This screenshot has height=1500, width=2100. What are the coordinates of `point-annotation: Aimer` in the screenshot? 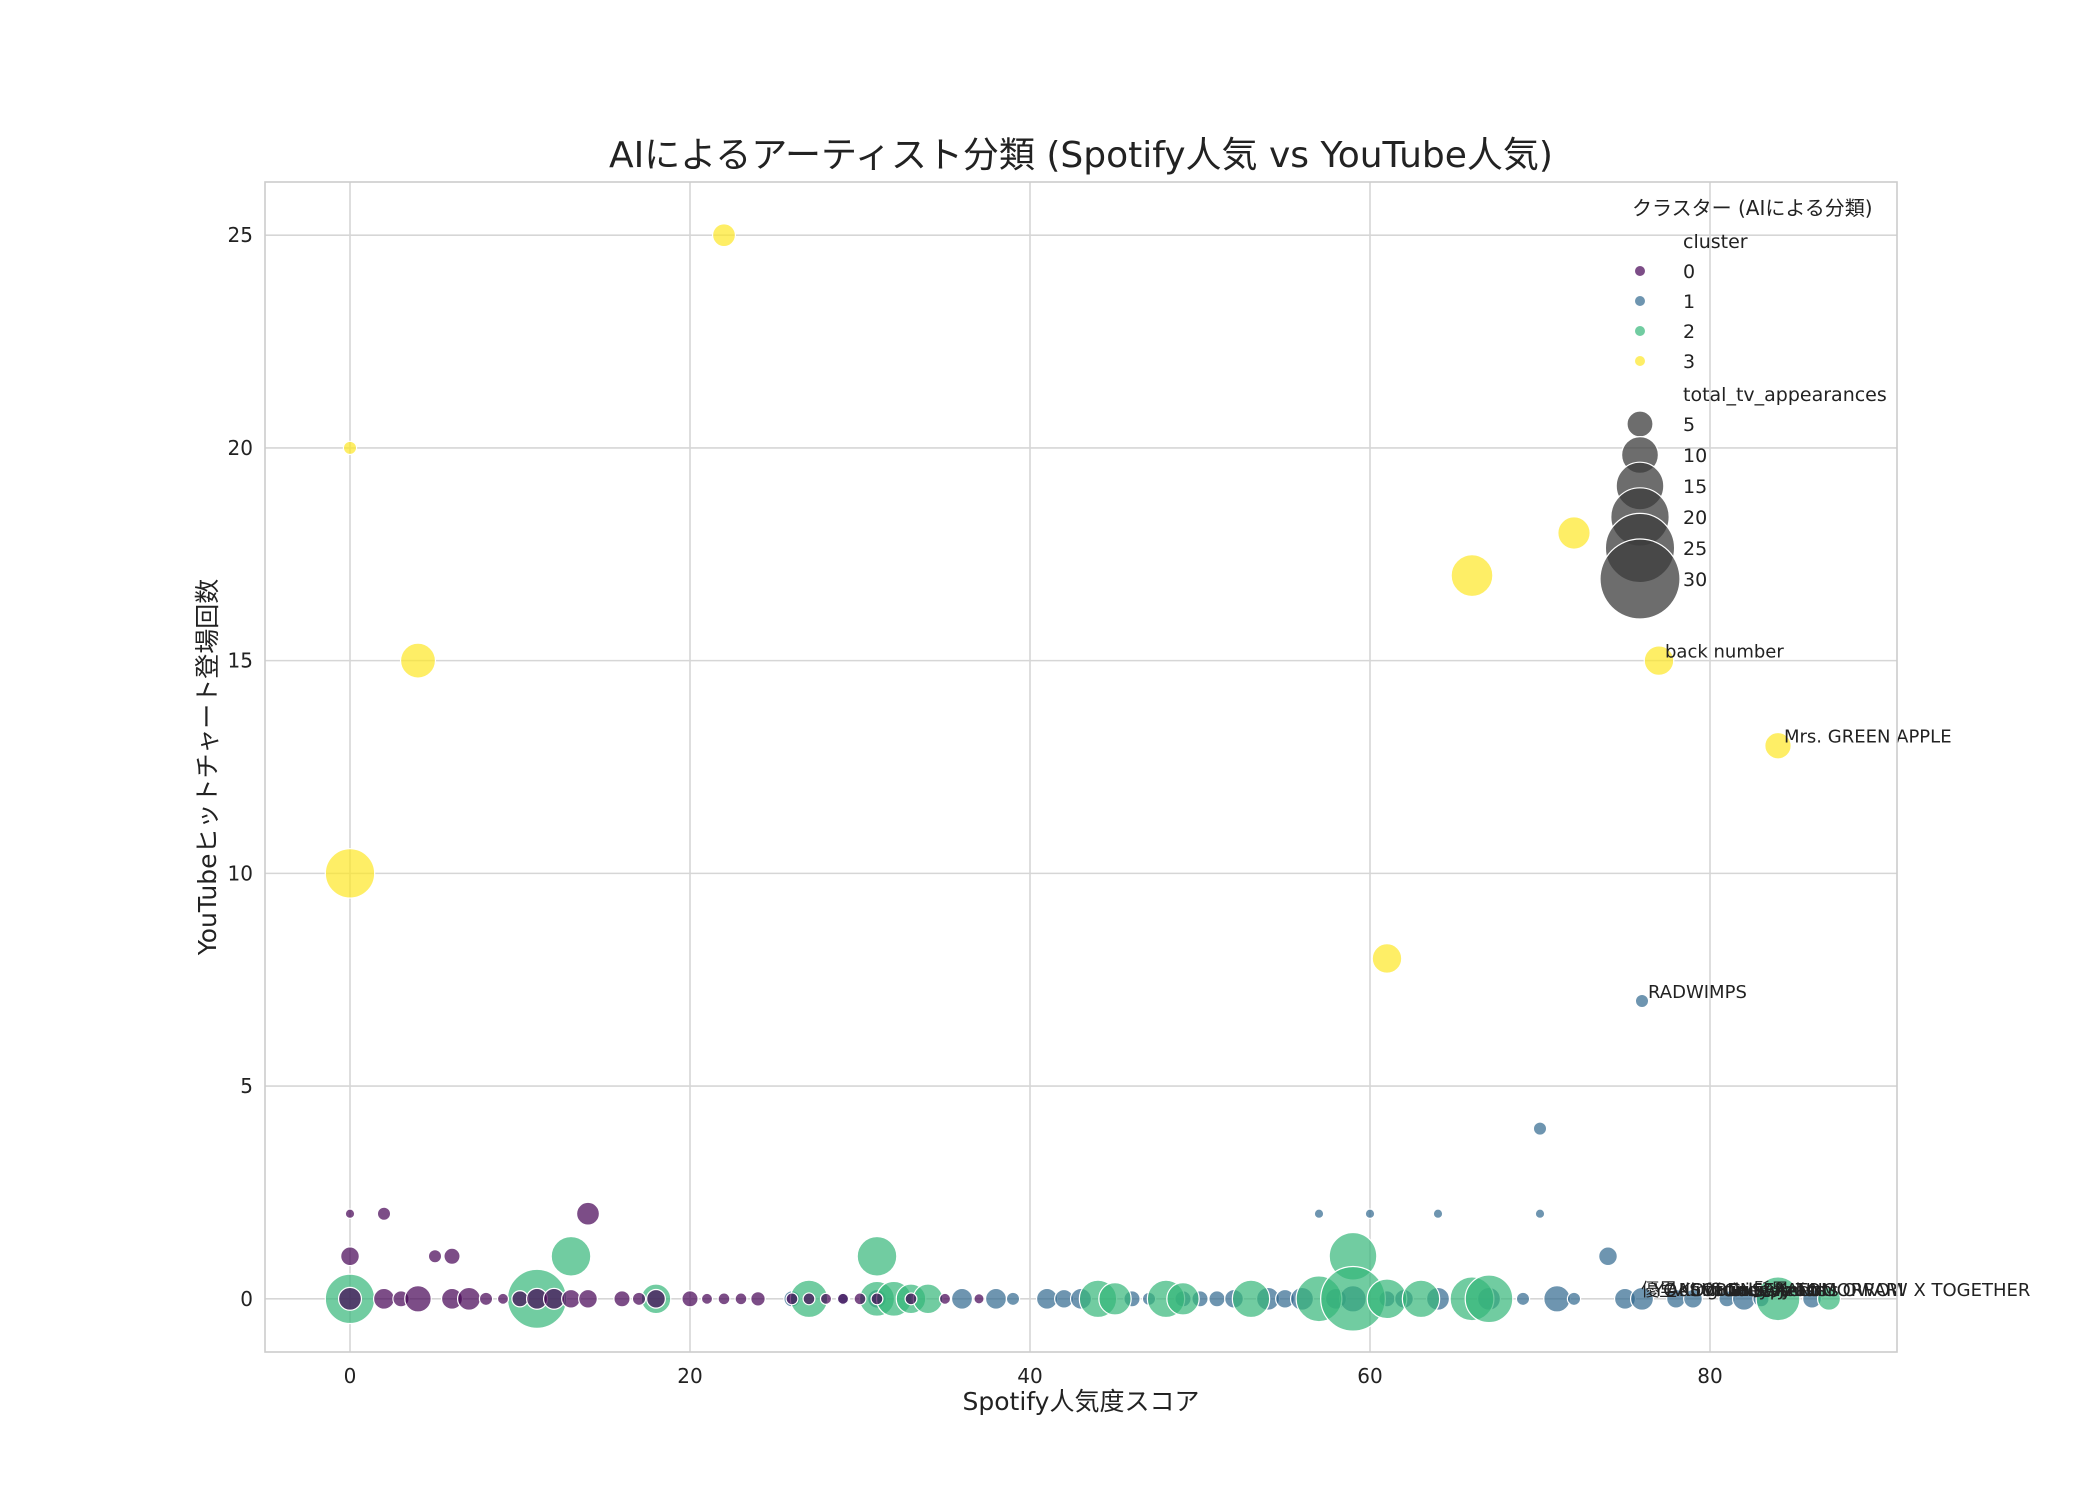 It's located at (1791, 1290).